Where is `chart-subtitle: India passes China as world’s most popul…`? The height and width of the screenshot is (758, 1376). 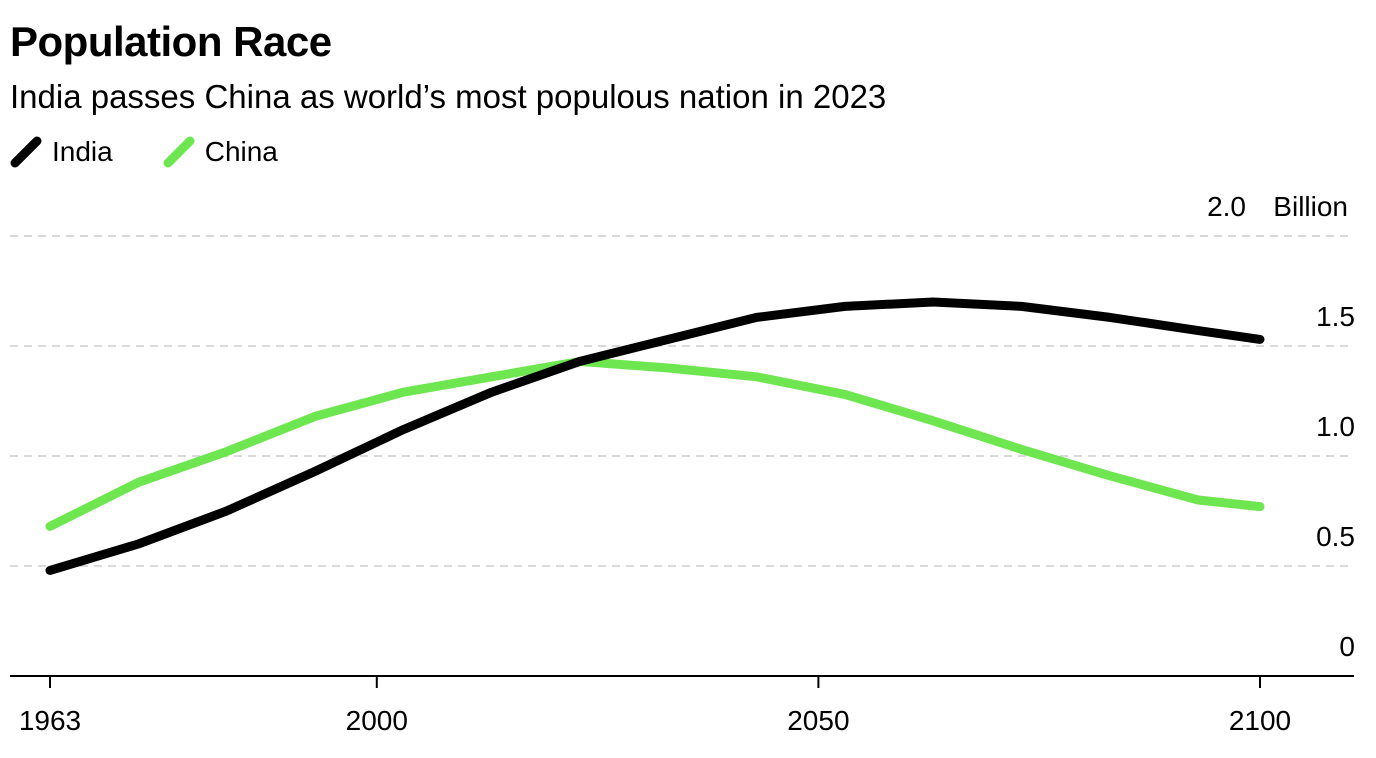
chart-subtitle: India passes China as world’s most popul… is located at coordinates (448, 96).